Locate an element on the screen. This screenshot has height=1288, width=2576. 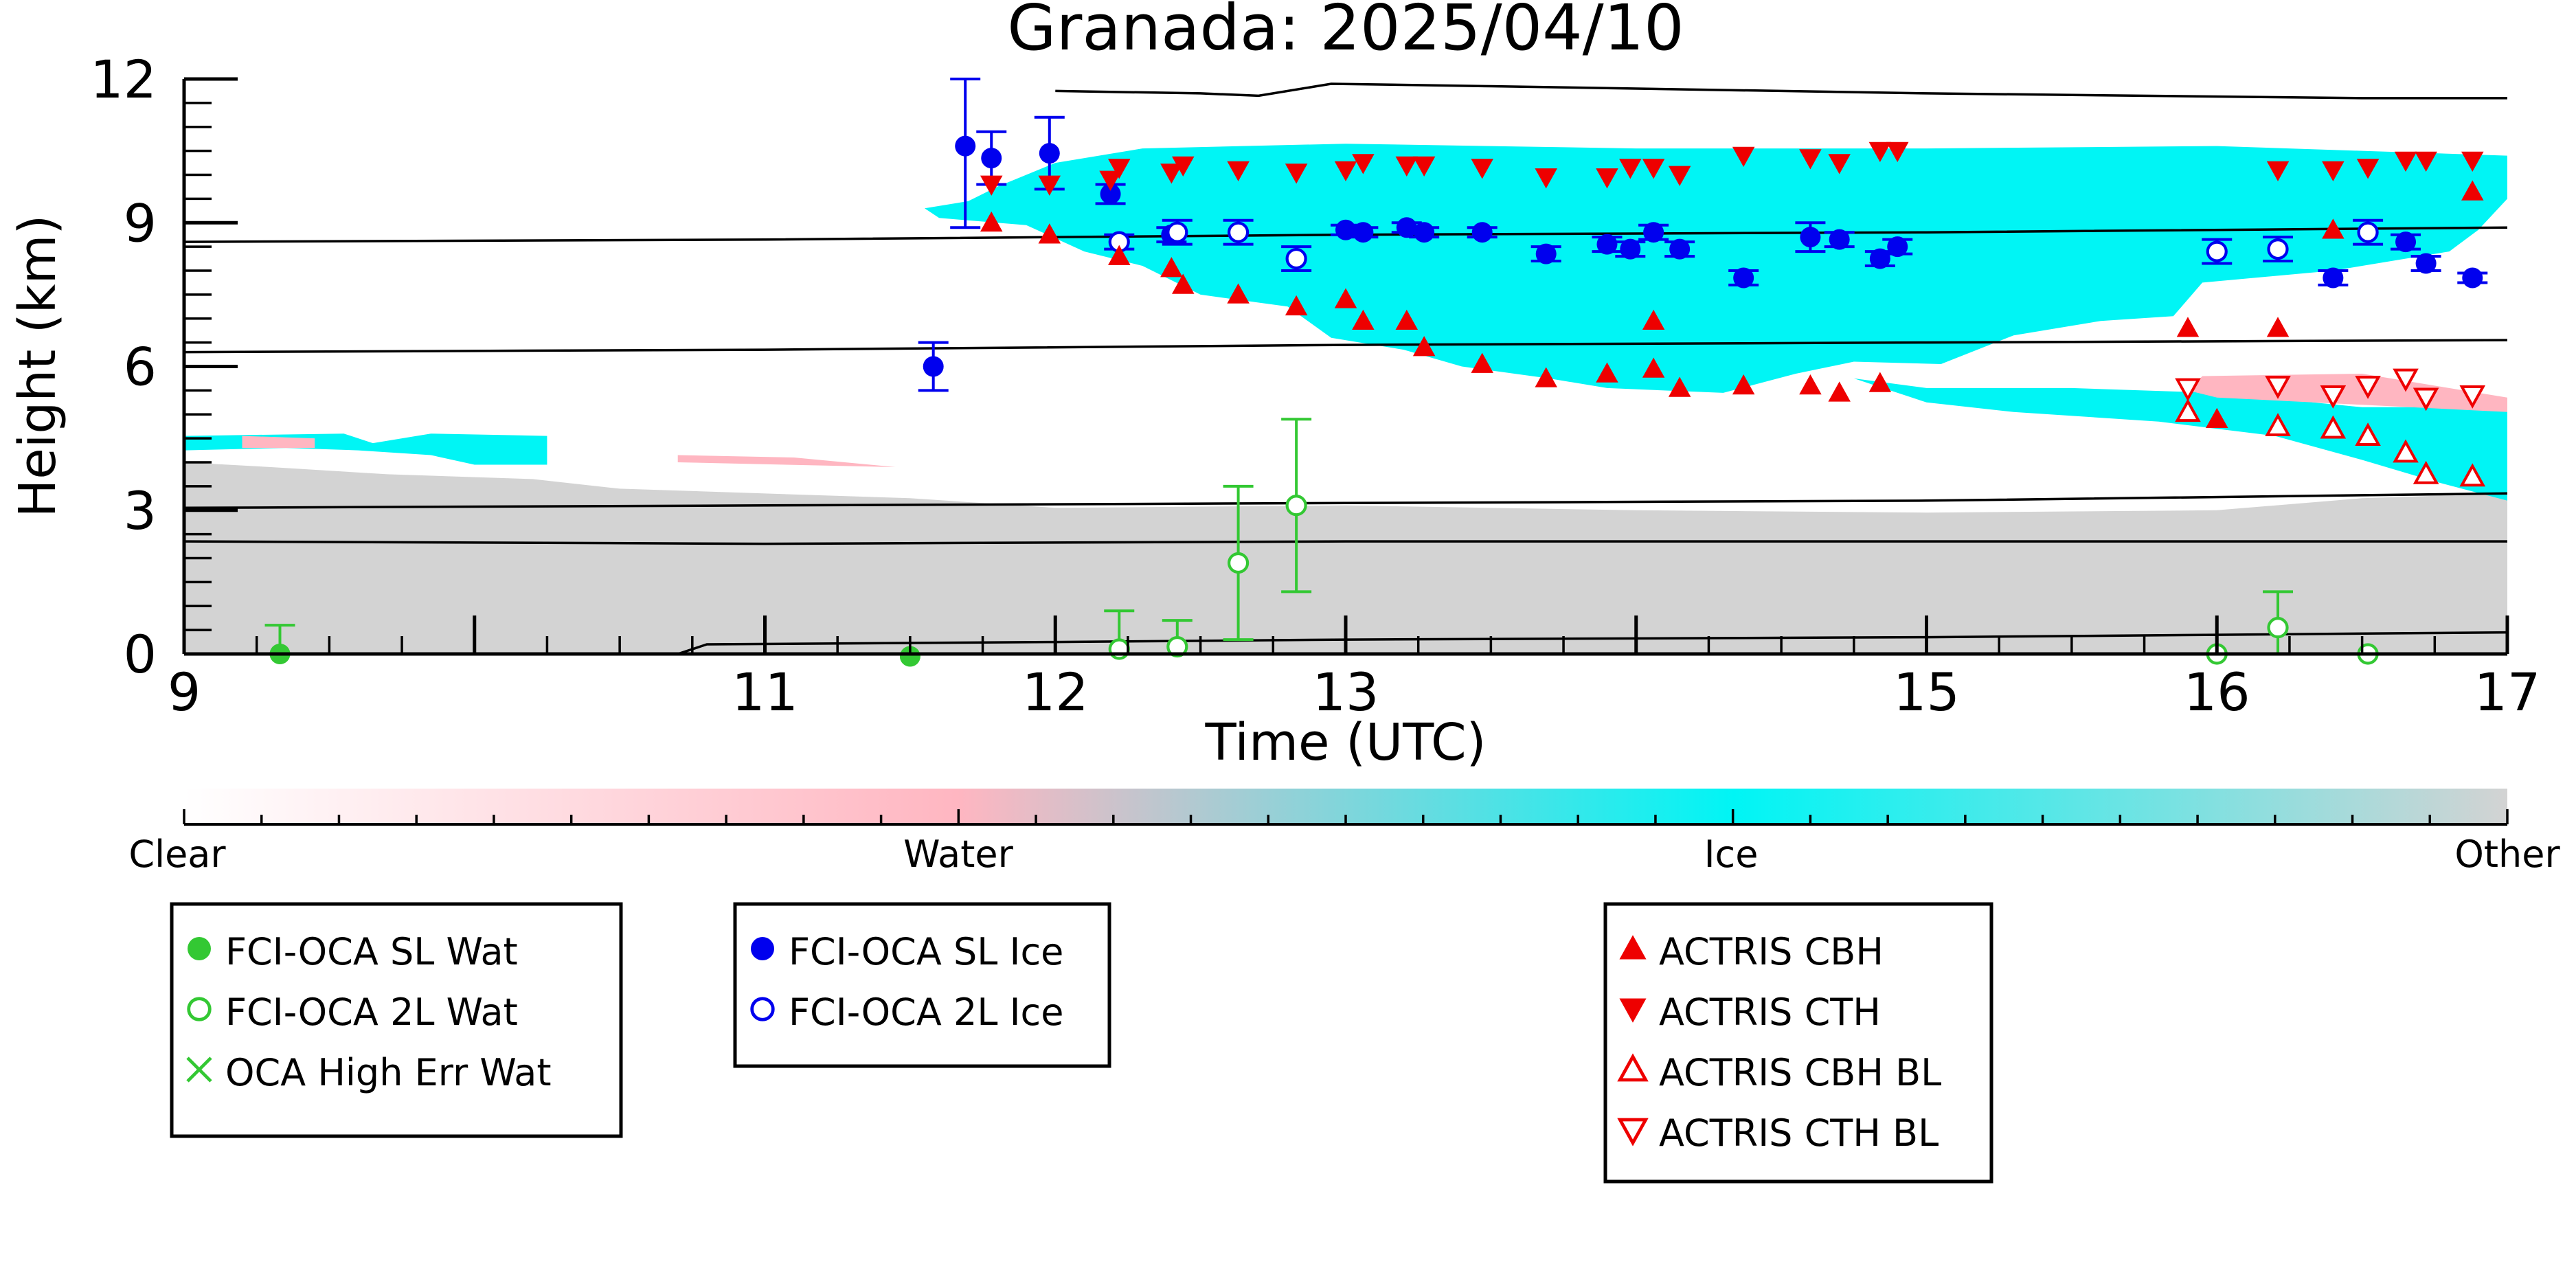
y-ticks: 0 3 6 9 12 is located at coordinates (164, 367).